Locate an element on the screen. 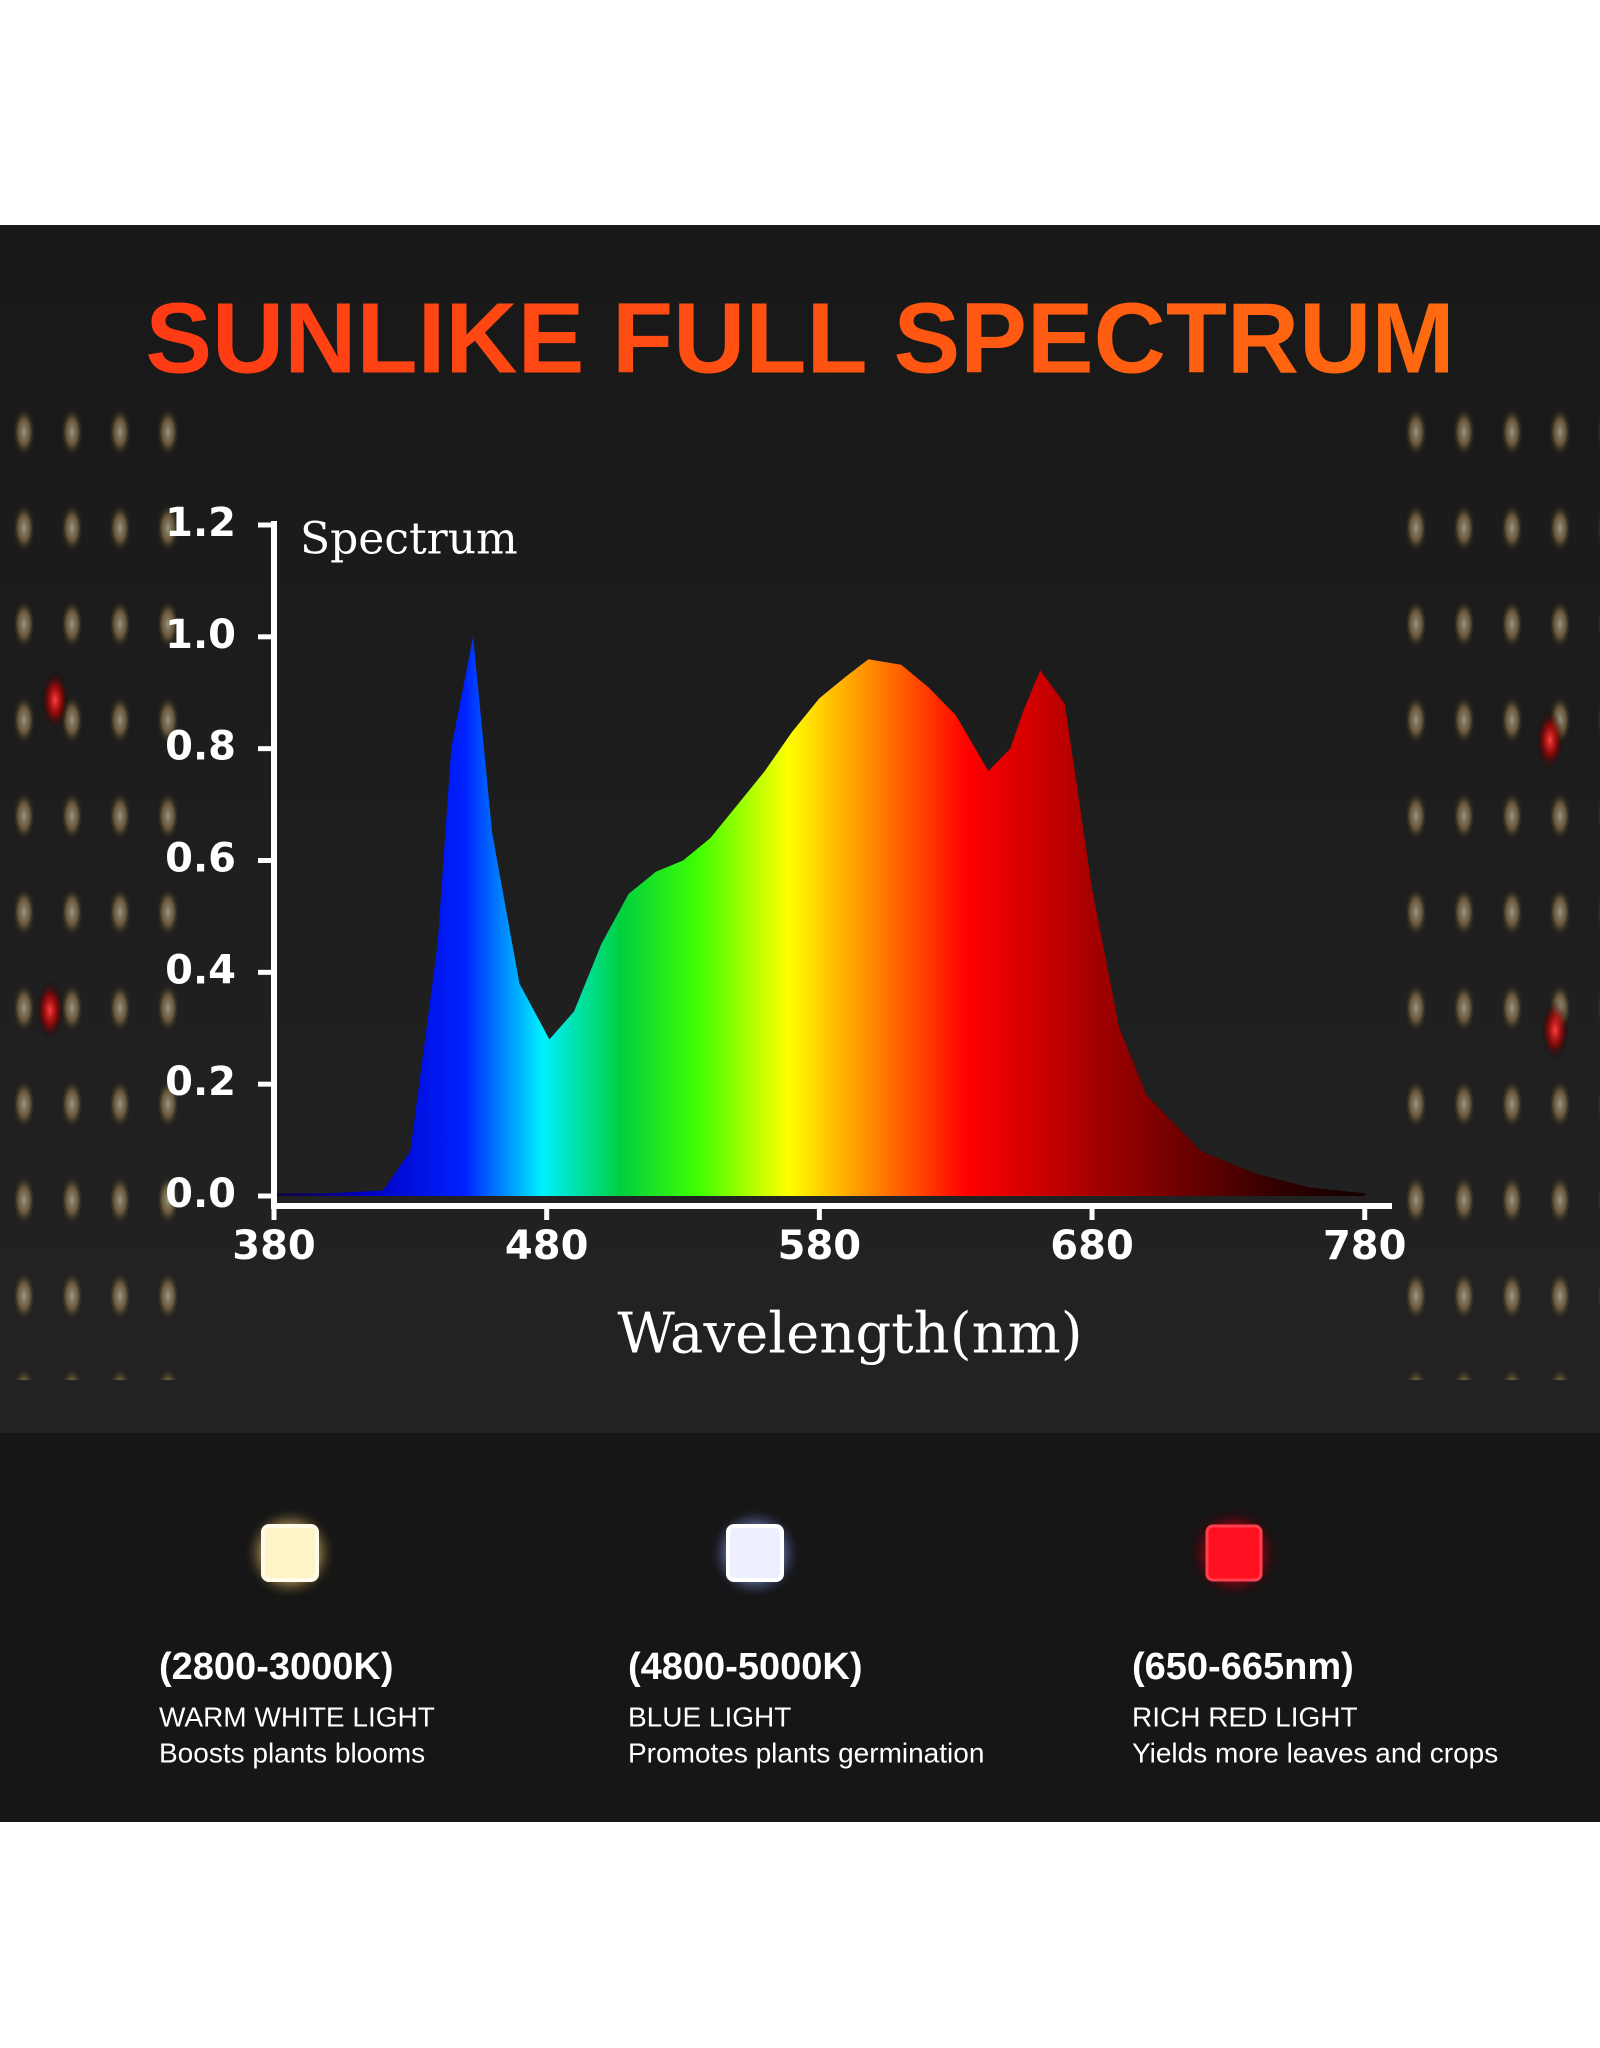 This screenshot has height=2048, width=1600. feature-range: (650-665nm) is located at coordinates (1243, 1667).